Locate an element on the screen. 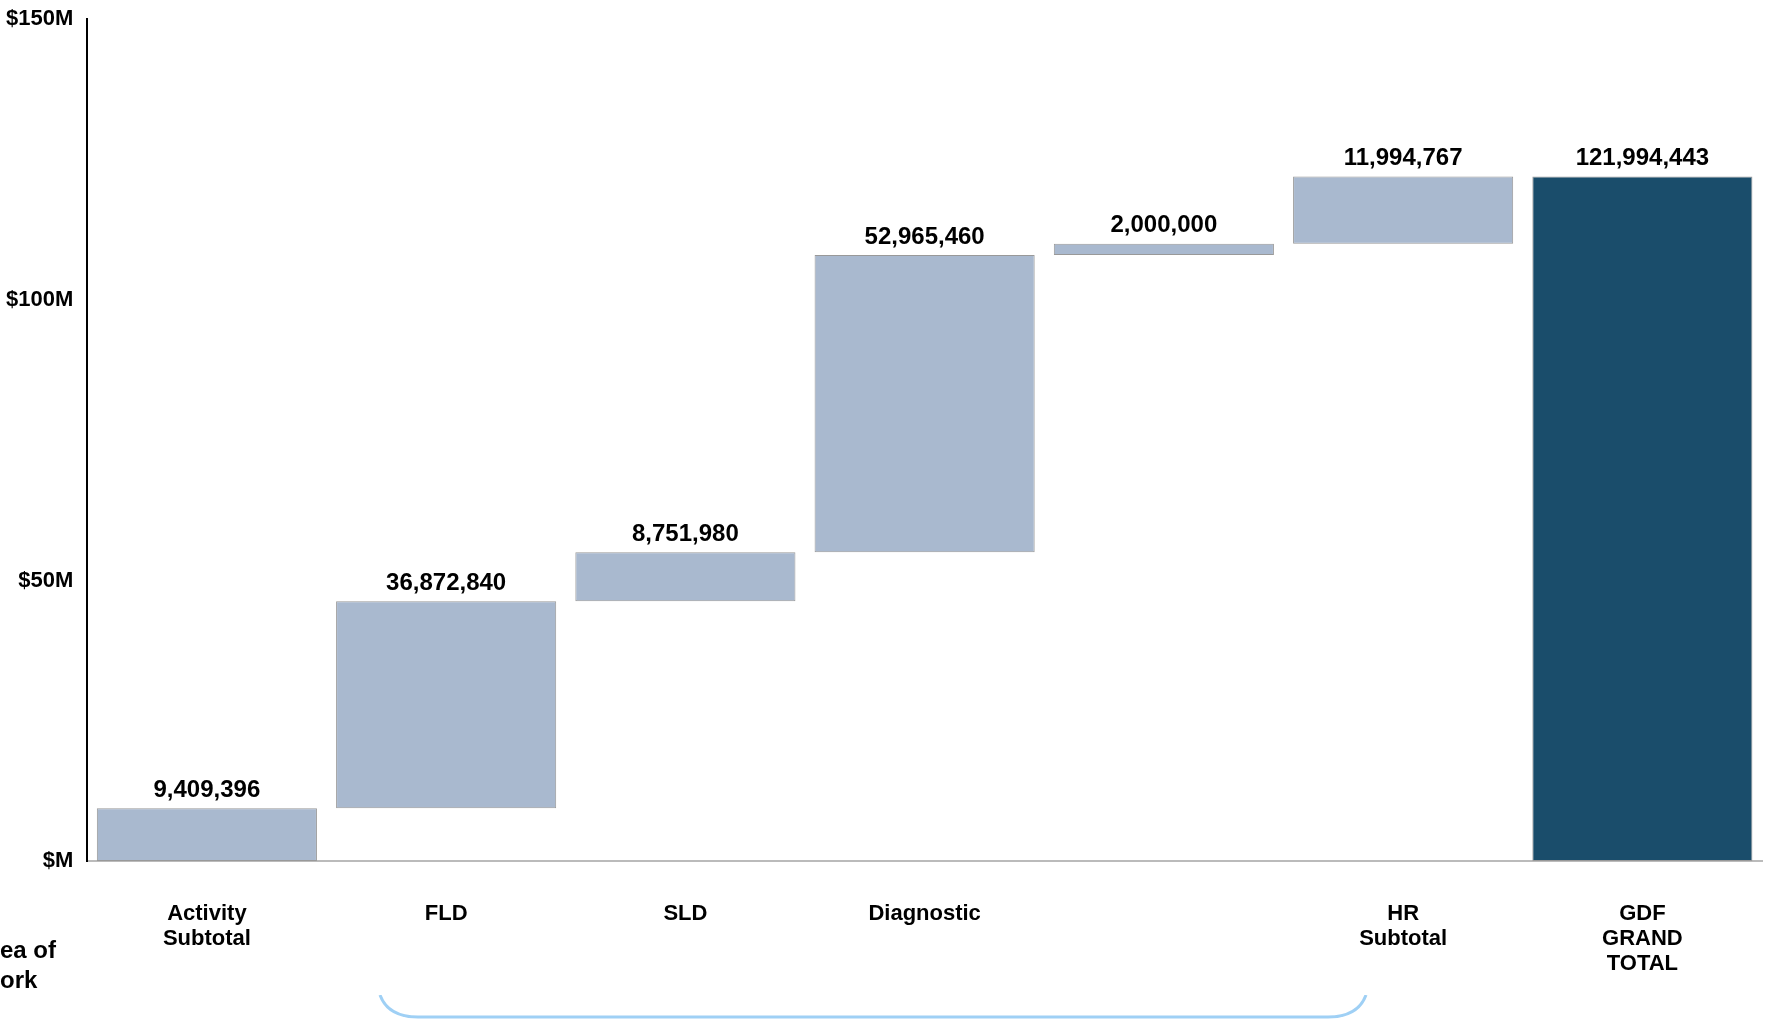  x-tick-label: Activity Subtotal is located at coordinates (206, 925).